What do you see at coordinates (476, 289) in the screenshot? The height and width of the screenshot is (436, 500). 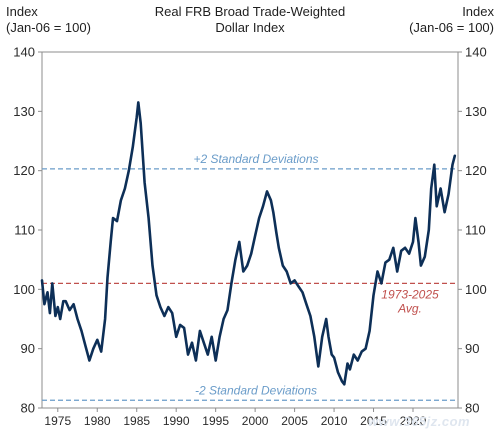 I see `y-tick-label-right: 100` at bounding box center [476, 289].